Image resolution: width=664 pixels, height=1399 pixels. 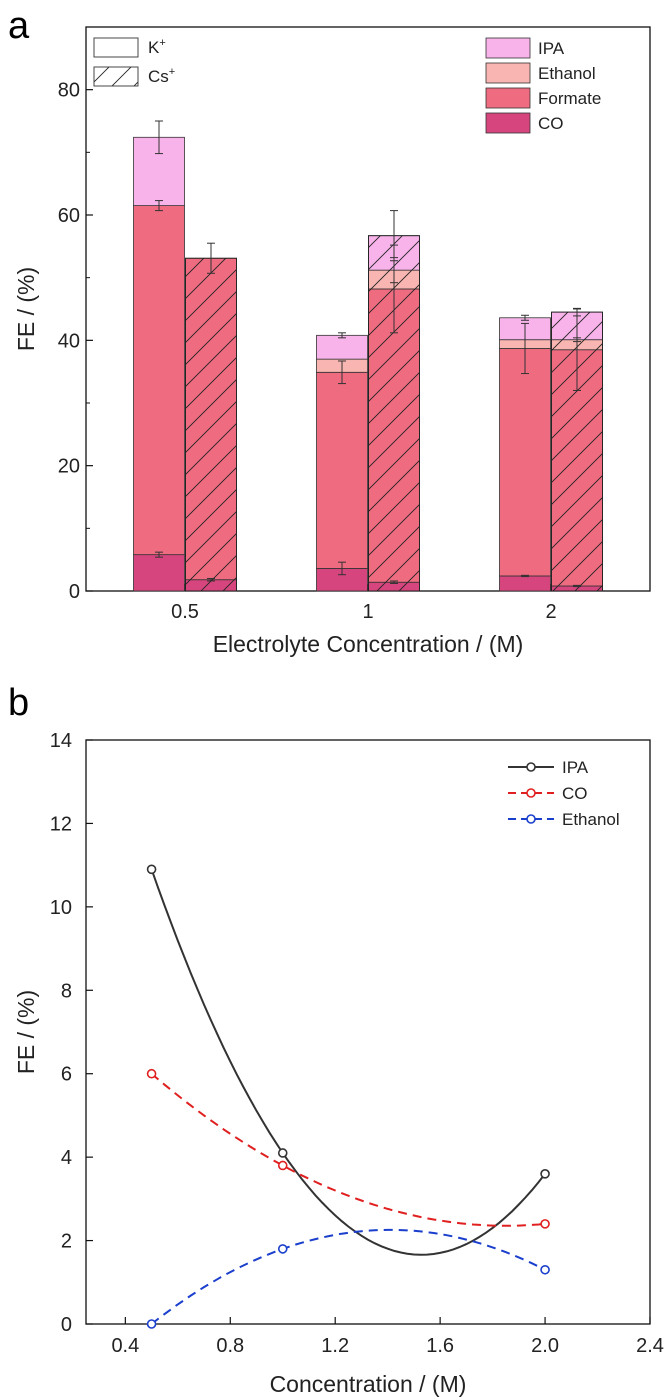 I want to click on chart-b-ytick-label: 14, so click(x=61, y=741).